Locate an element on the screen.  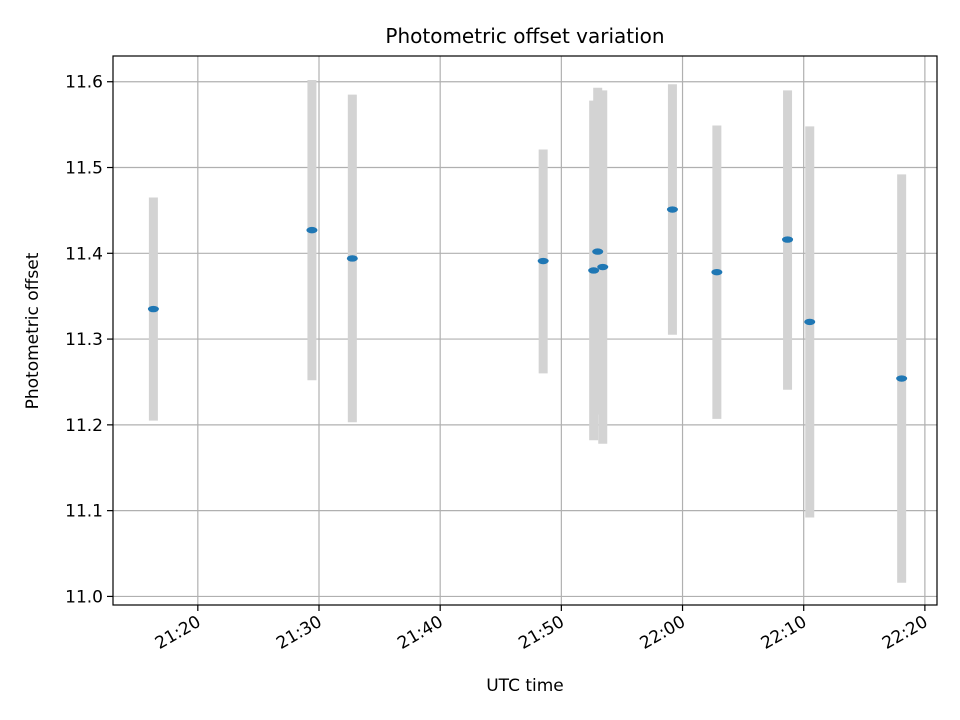
y-tick-label: 11.4 is located at coordinates (84, 254).